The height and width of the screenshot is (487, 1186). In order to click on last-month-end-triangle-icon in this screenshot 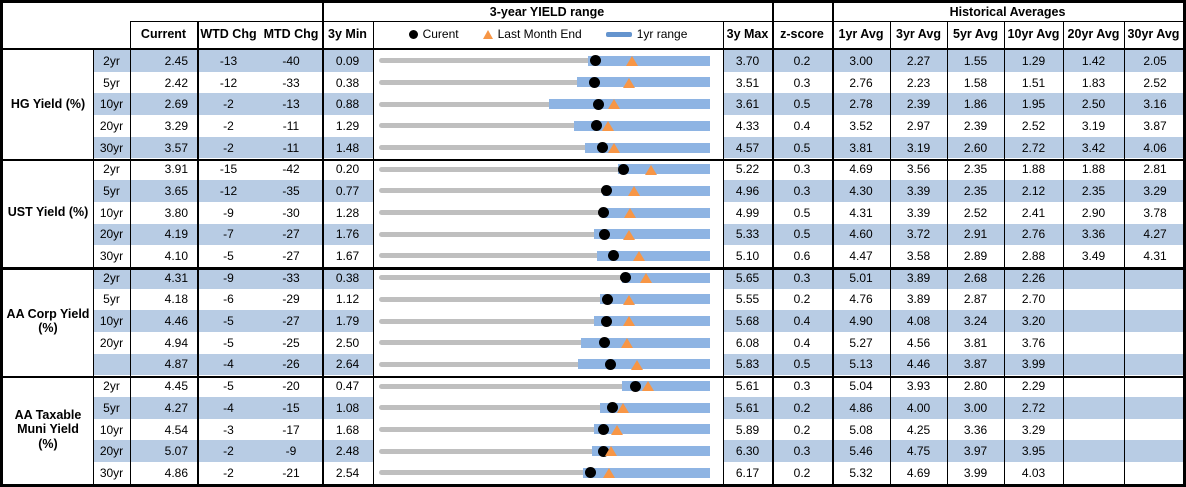, I will do `click(487, 34)`.